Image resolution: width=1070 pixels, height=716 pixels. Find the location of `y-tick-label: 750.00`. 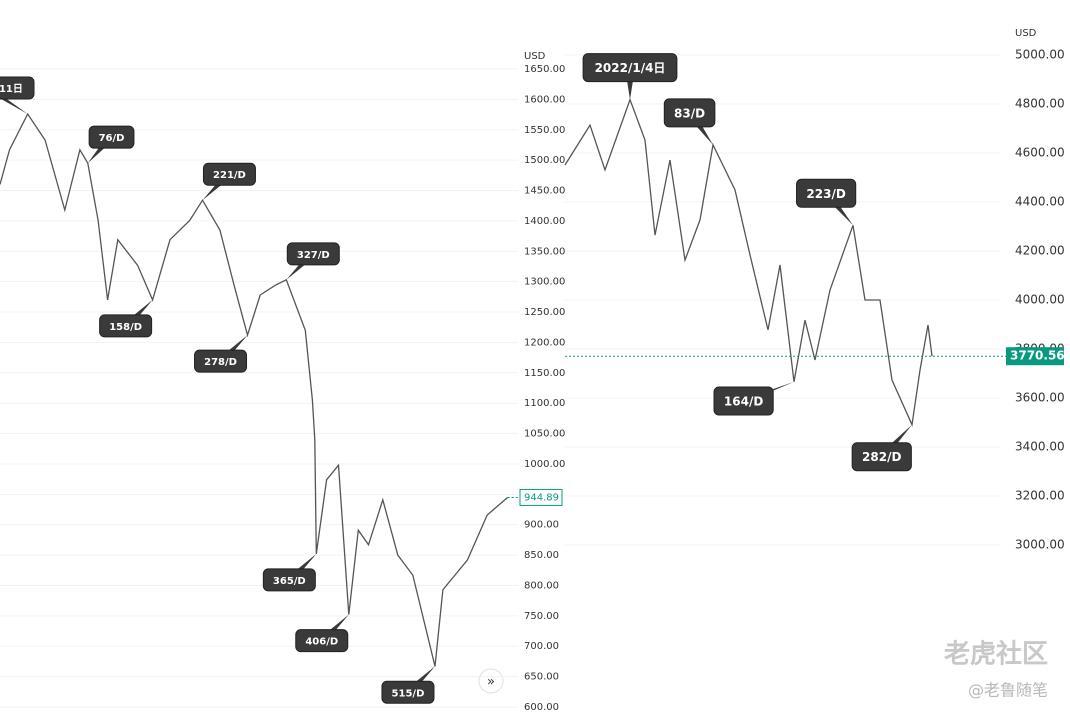

y-tick-label: 750.00 is located at coordinates (541, 616).